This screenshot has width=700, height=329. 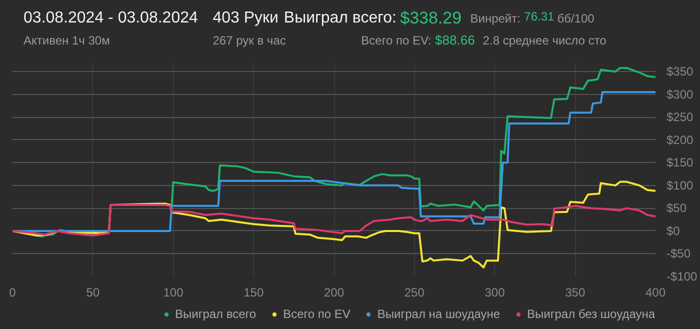 What do you see at coordinates (680, 71) in the screenshot?
I see `y-tick-label: $350` at bounding box center [680, 71].